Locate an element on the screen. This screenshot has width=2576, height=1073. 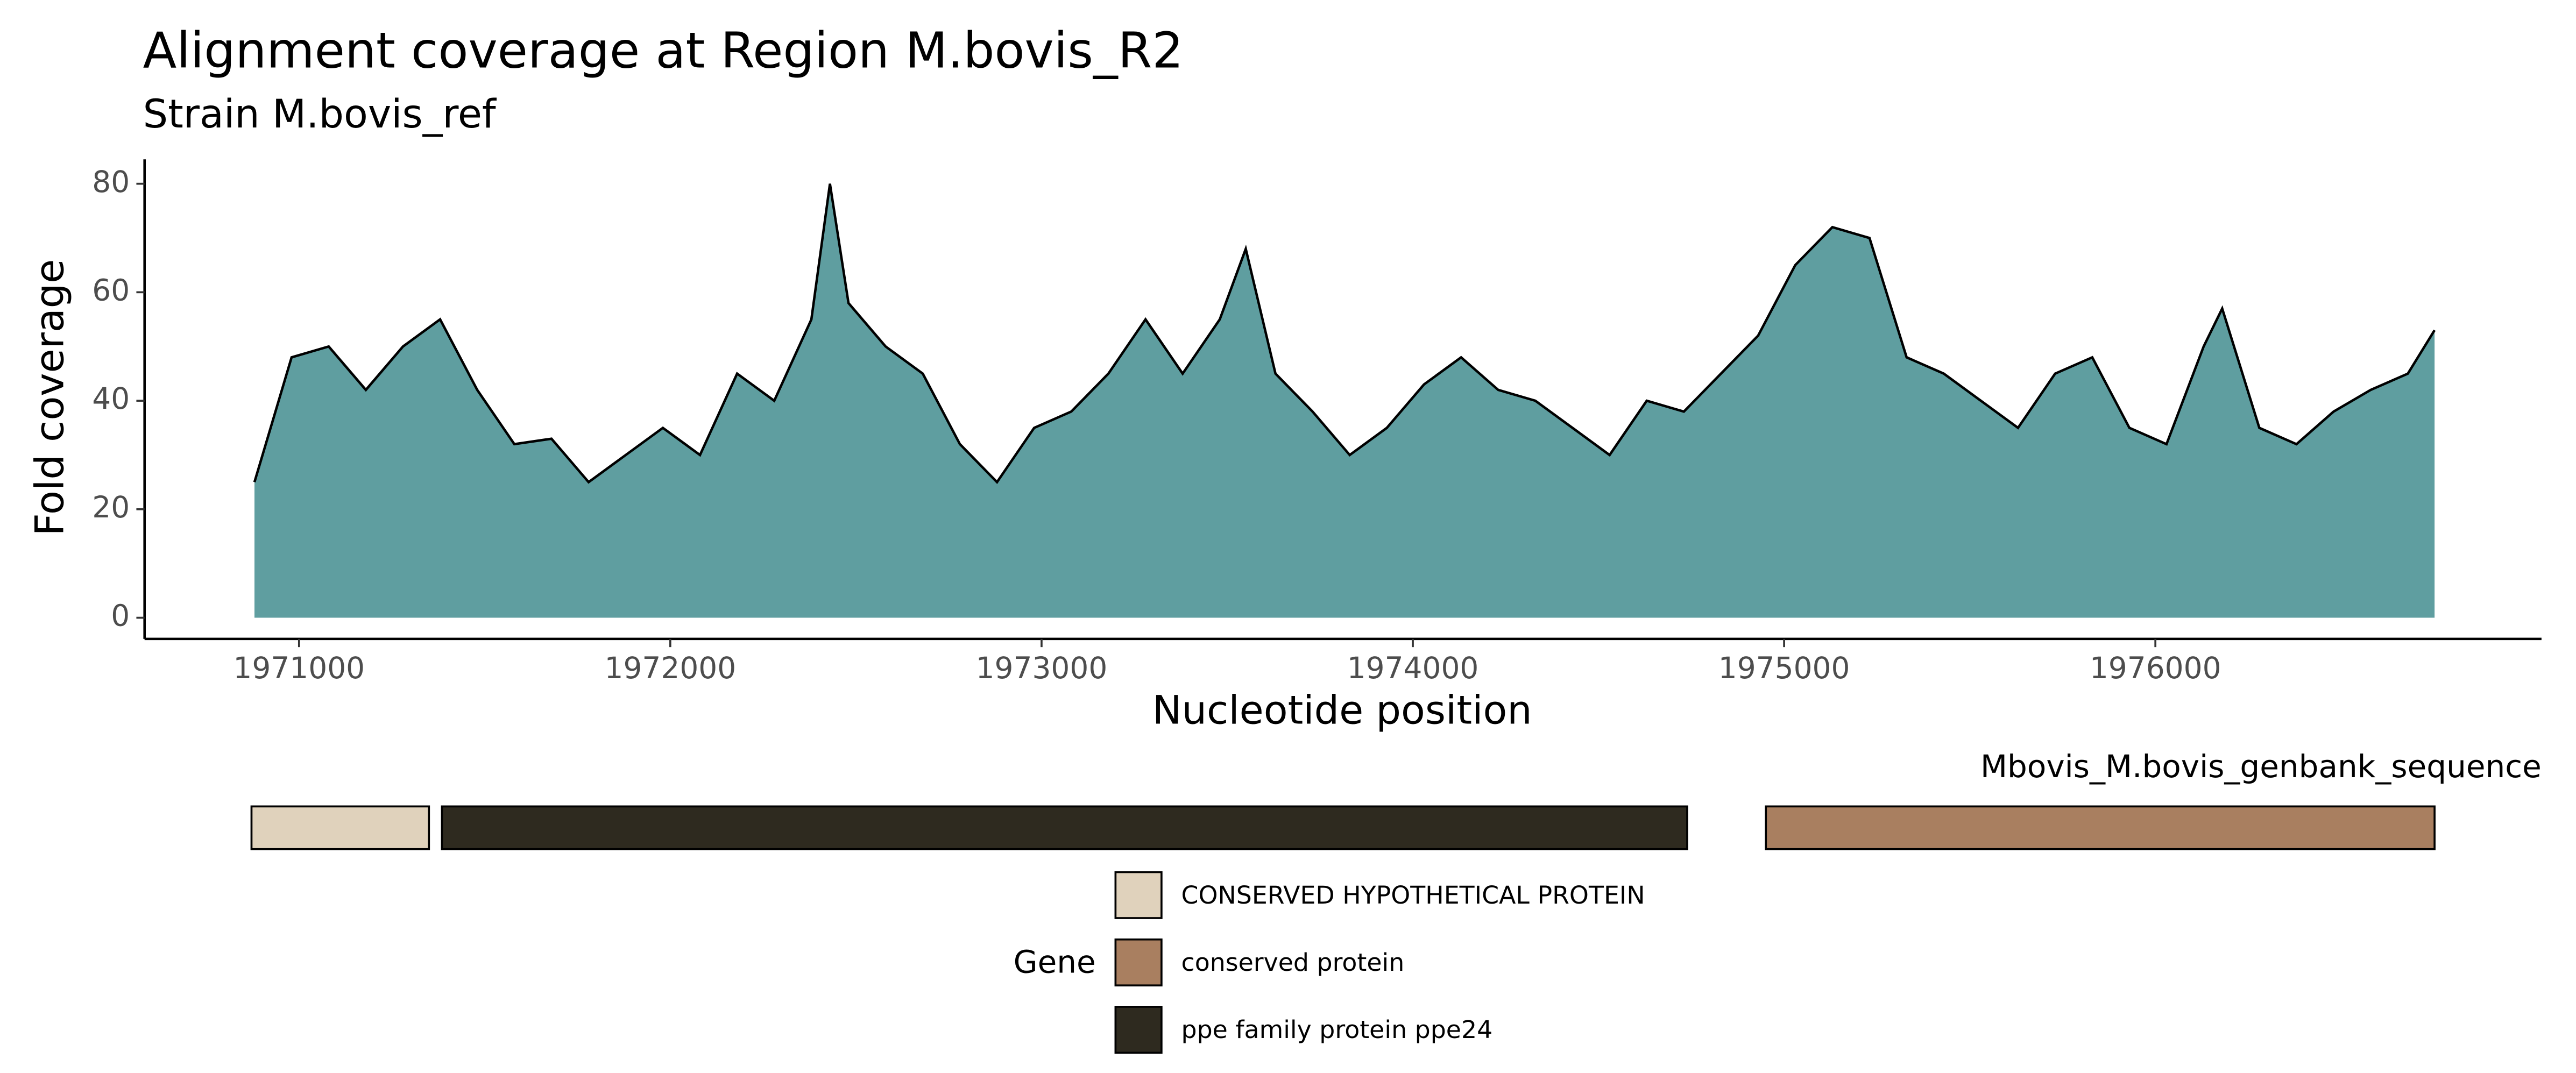
x-tick-label: 1976000 is located at coordinates (2155, 668).